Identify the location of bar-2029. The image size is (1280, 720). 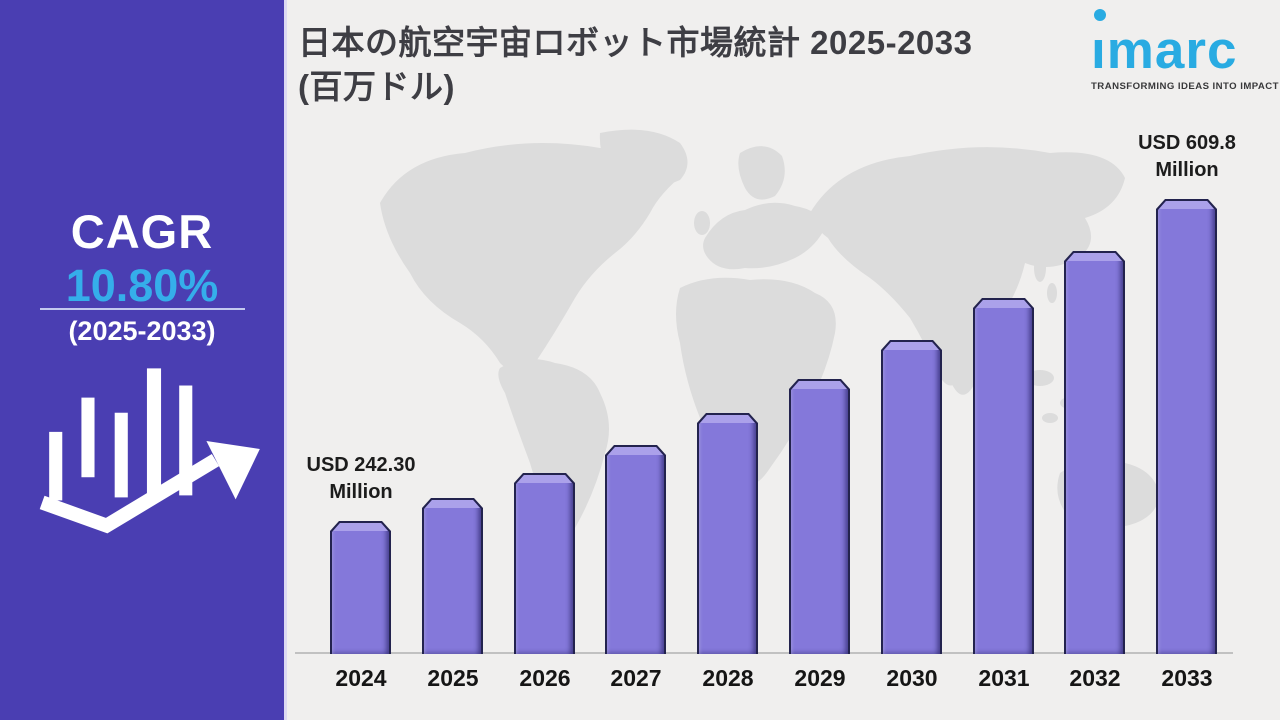
(819, 516).